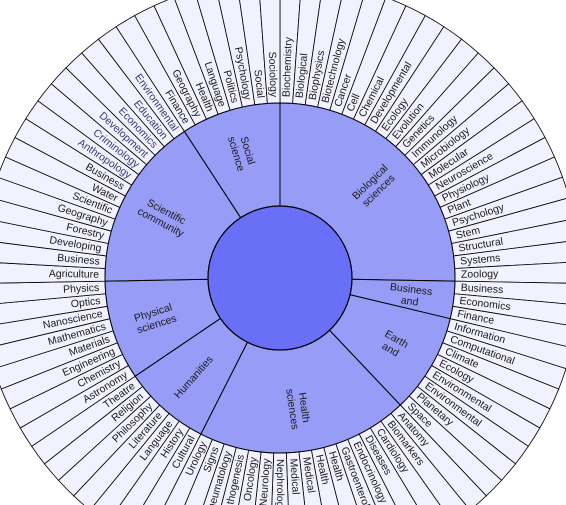 The height and width of the screenshot is (505, 566). Describe the element at coordinates (288, 66) in the screenshot. I see `leaf-label: Biochemistry` at that location.